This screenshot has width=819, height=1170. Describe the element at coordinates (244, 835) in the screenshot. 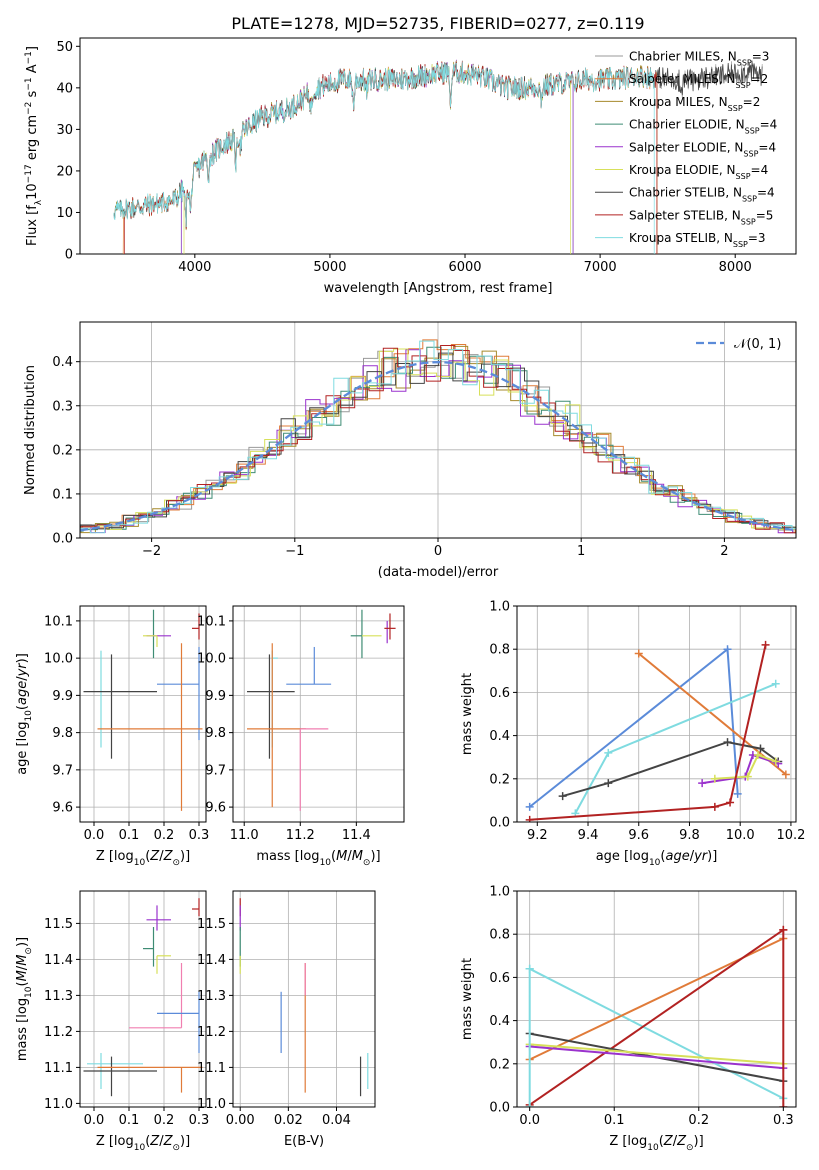

I see `x-tick-label: 11.0` at that location.